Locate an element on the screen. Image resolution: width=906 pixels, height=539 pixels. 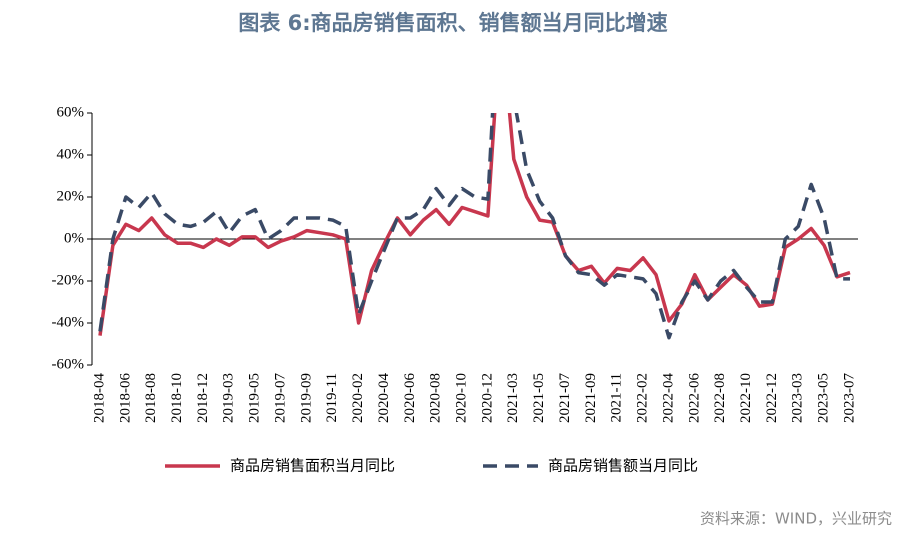
x-tick-label: 2019-05 is located at coordinates (255, 398).